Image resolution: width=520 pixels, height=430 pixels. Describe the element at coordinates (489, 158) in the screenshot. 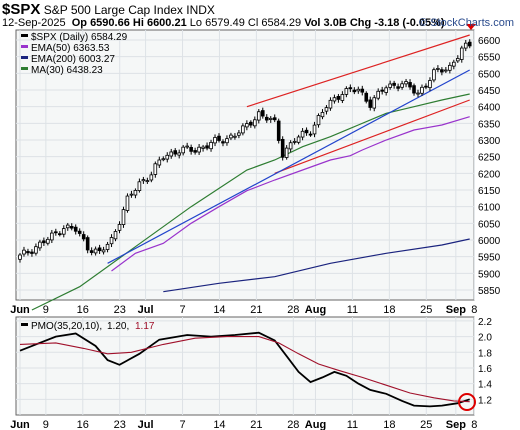

I see `price-y-tick-label: 6250` at that location.